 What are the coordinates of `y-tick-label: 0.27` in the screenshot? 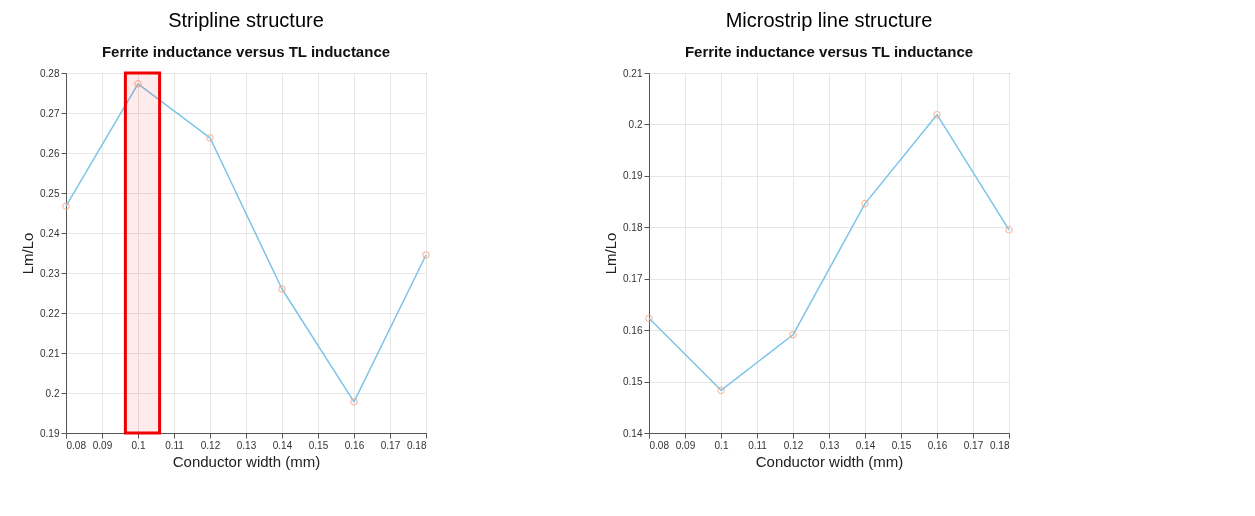 It's located at (50, 113).